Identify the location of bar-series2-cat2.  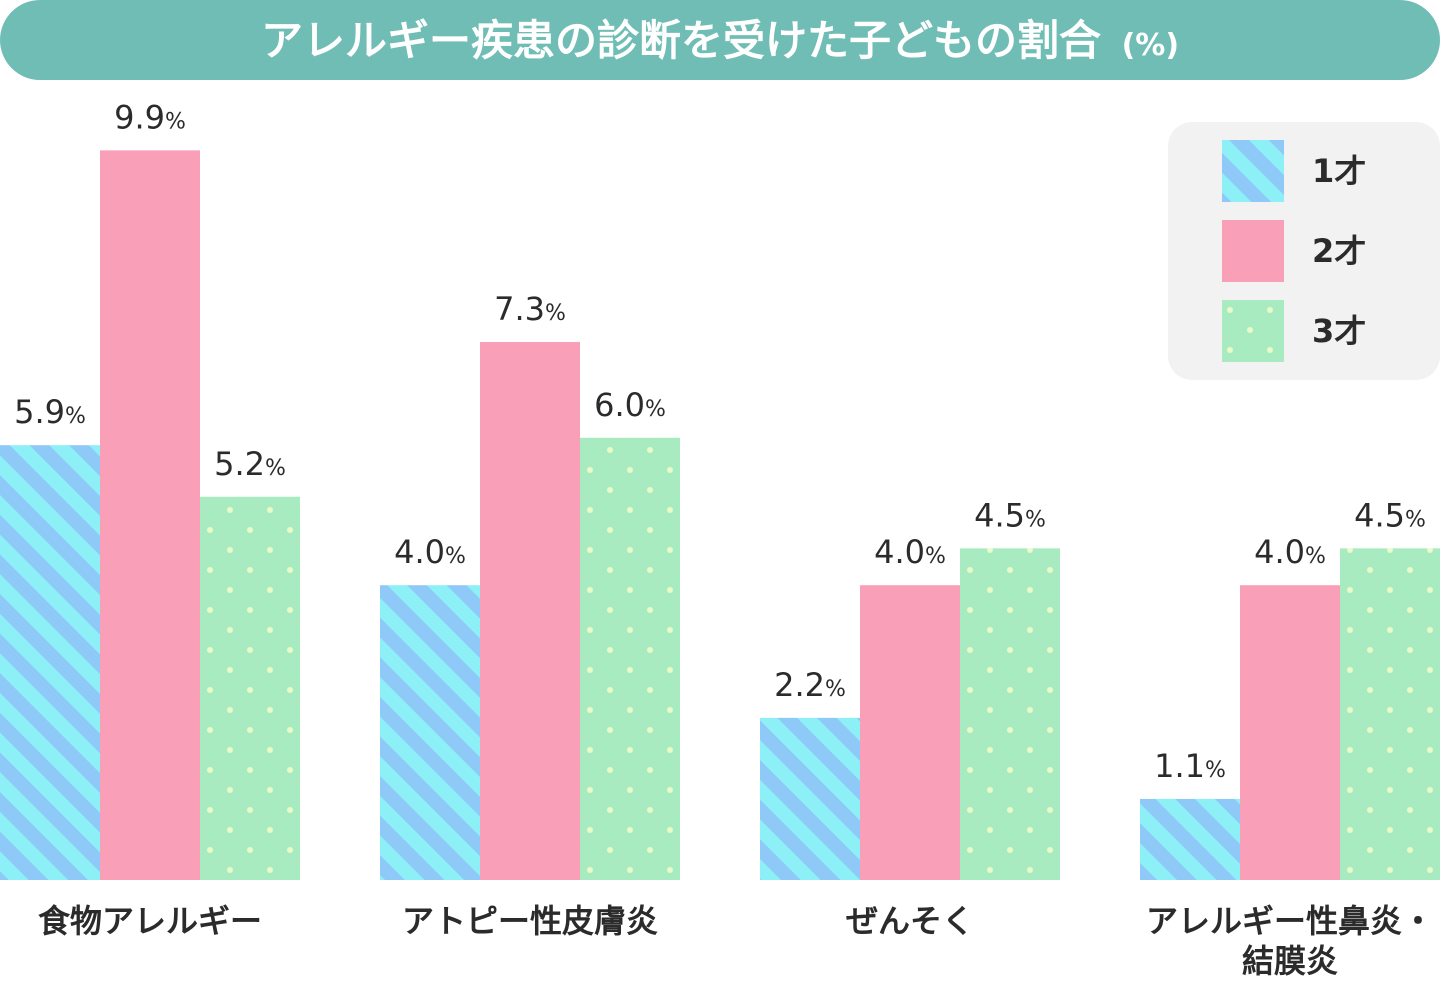
(530, 610).